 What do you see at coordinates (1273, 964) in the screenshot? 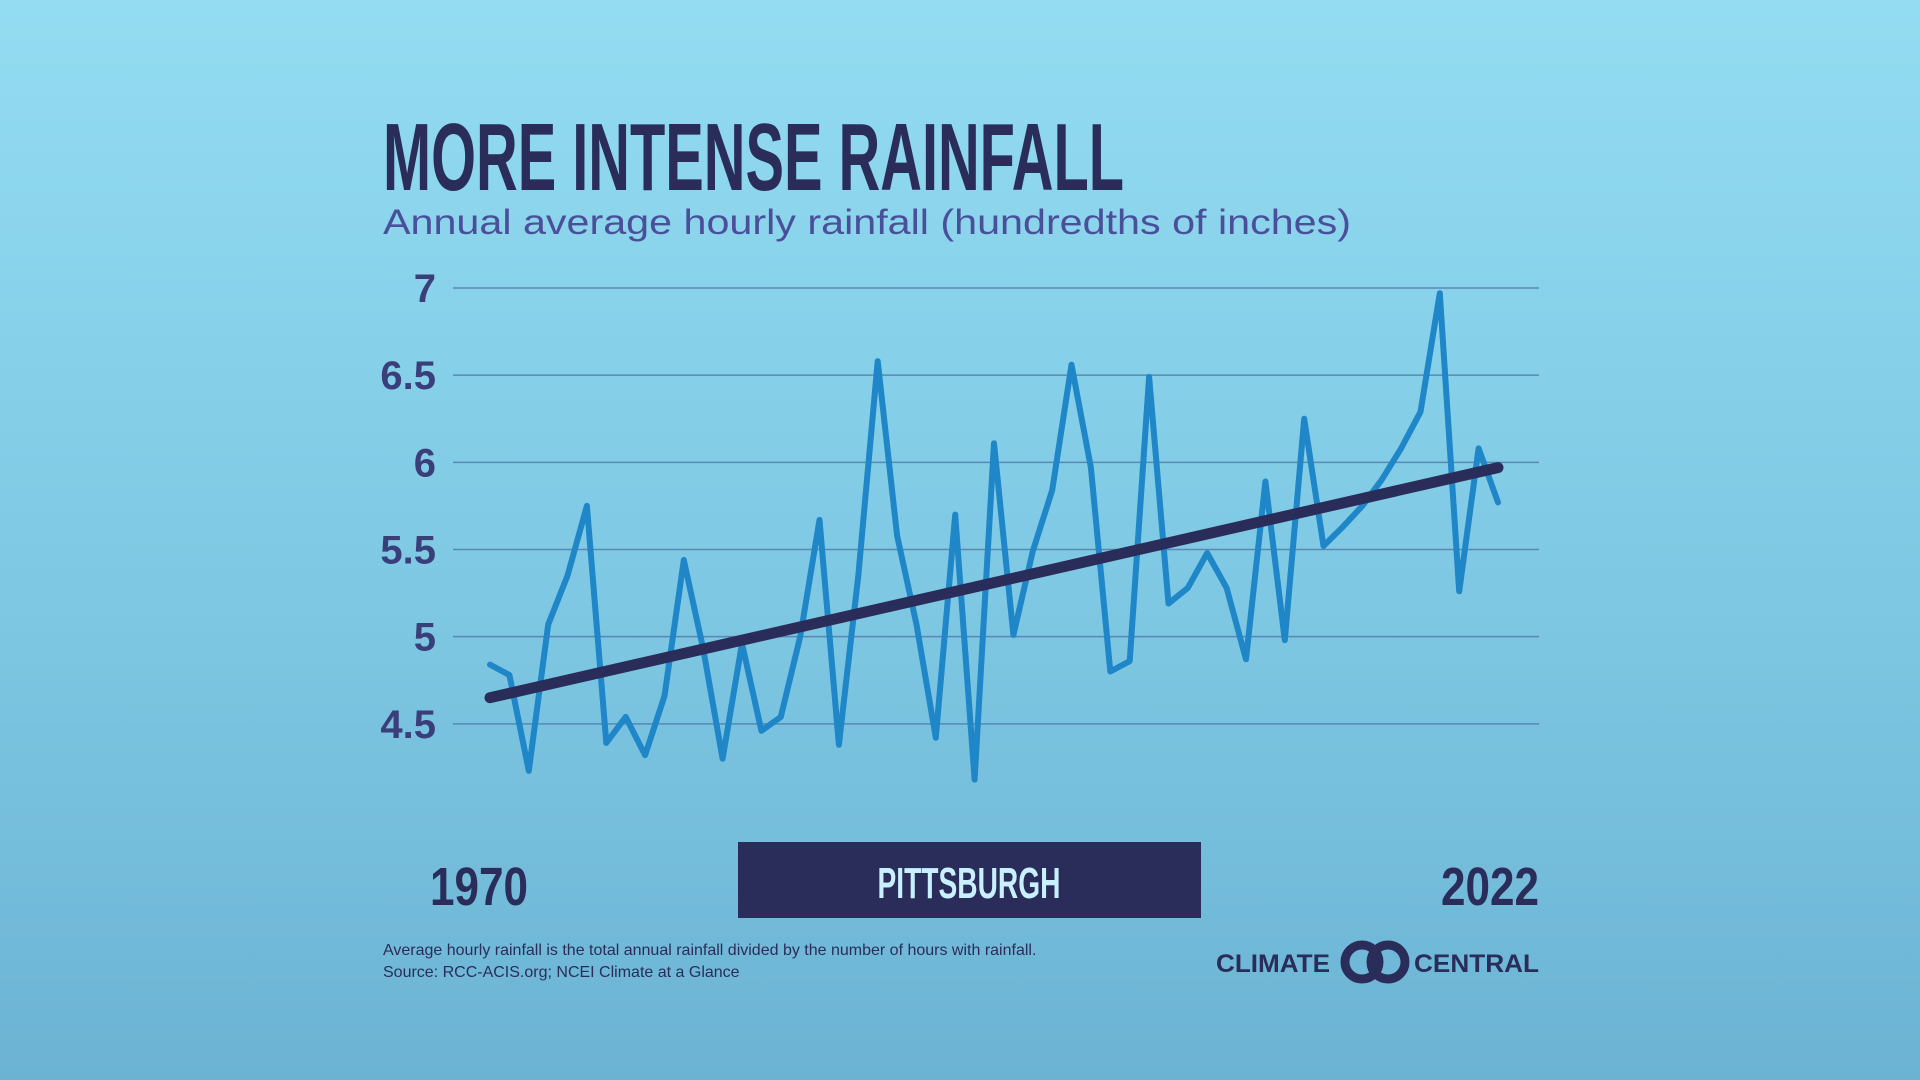
I see `brand-word: CLIMATE` at bounding box center [1273, 964].